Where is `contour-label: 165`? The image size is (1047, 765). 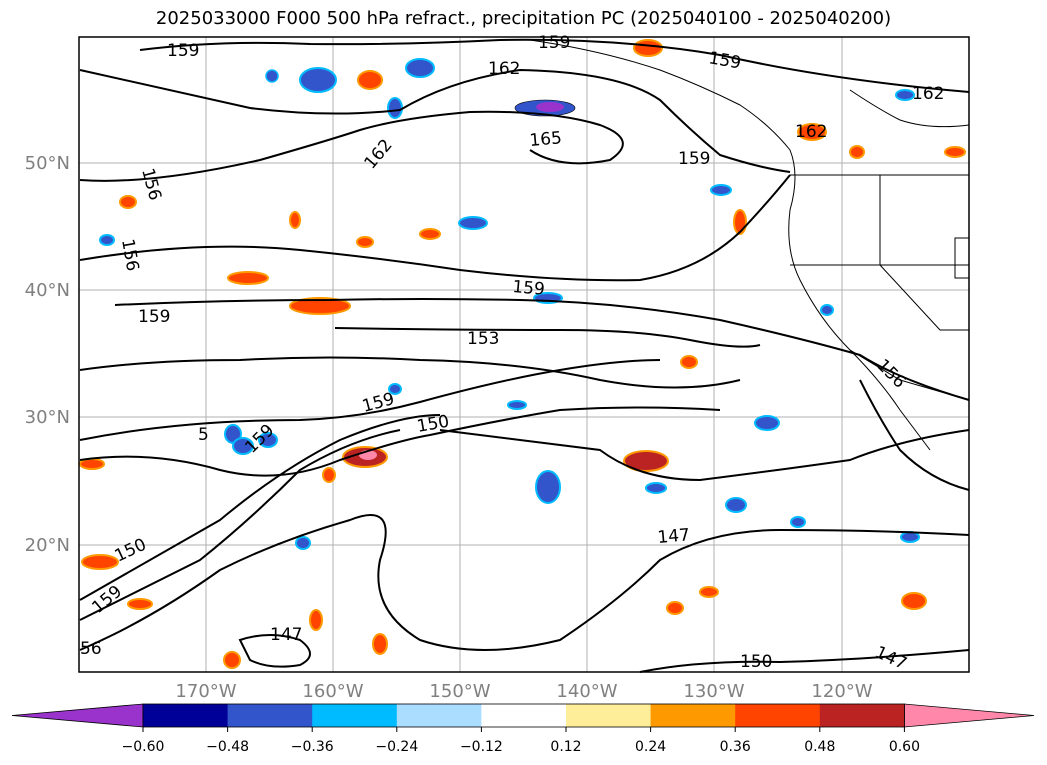
contour-label: 165 is located at coordinates (546, 139).